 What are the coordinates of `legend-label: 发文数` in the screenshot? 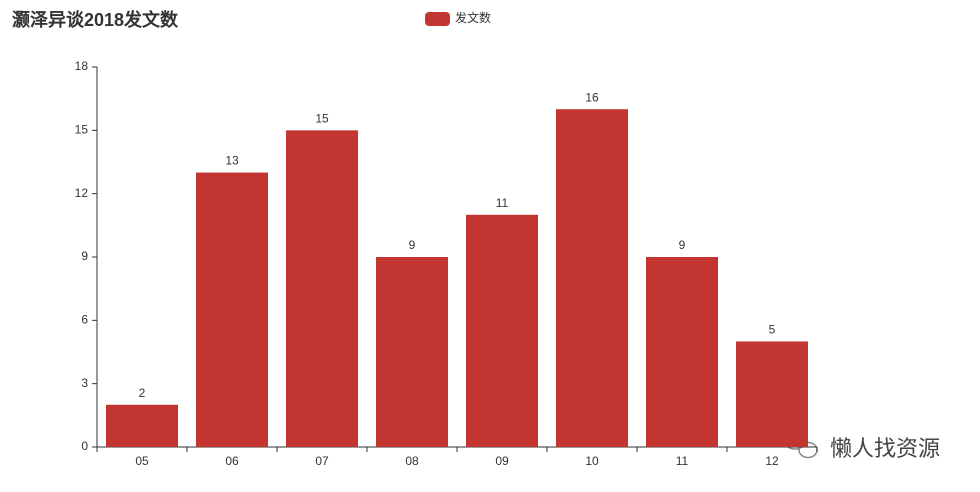 It's located at (473, 17).